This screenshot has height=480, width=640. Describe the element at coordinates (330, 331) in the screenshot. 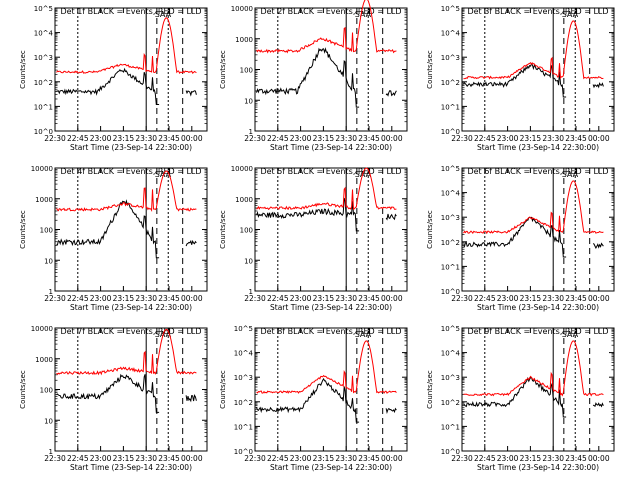

I see `panel-title: Det 8f BLACK = Events, RED = LLD` at that location.